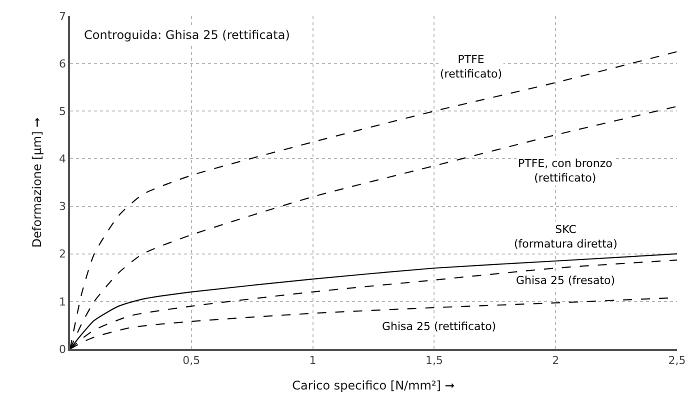 The height and width of the screenshot is (409, 699). Describe the element at coordinates (556, 360) in the screenshot. I see `x-tick-label: 2` at that location.